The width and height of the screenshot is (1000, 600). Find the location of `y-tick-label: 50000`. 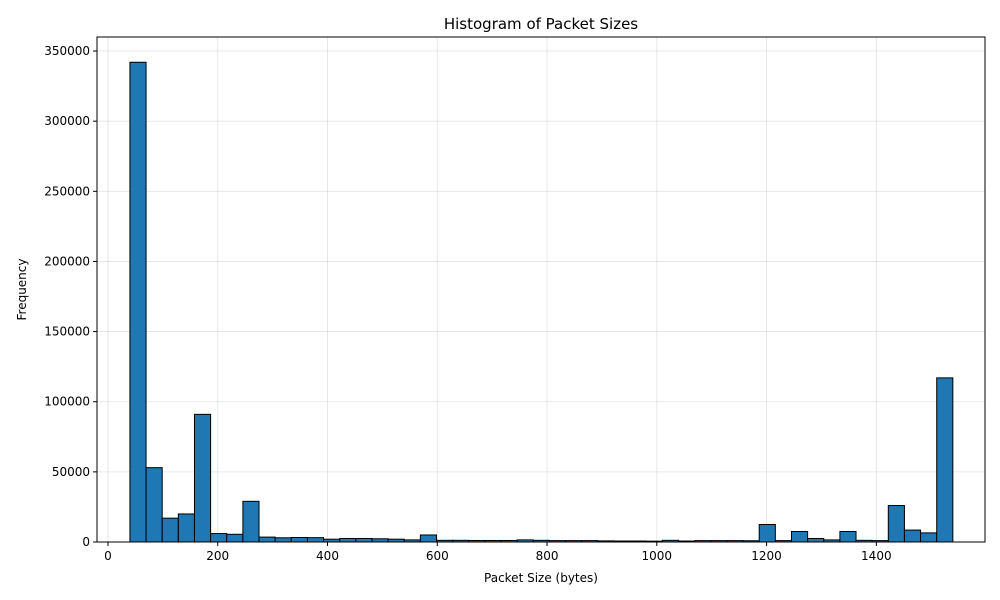

y-tick-label: 50000 is located at coordinates (71, 472).